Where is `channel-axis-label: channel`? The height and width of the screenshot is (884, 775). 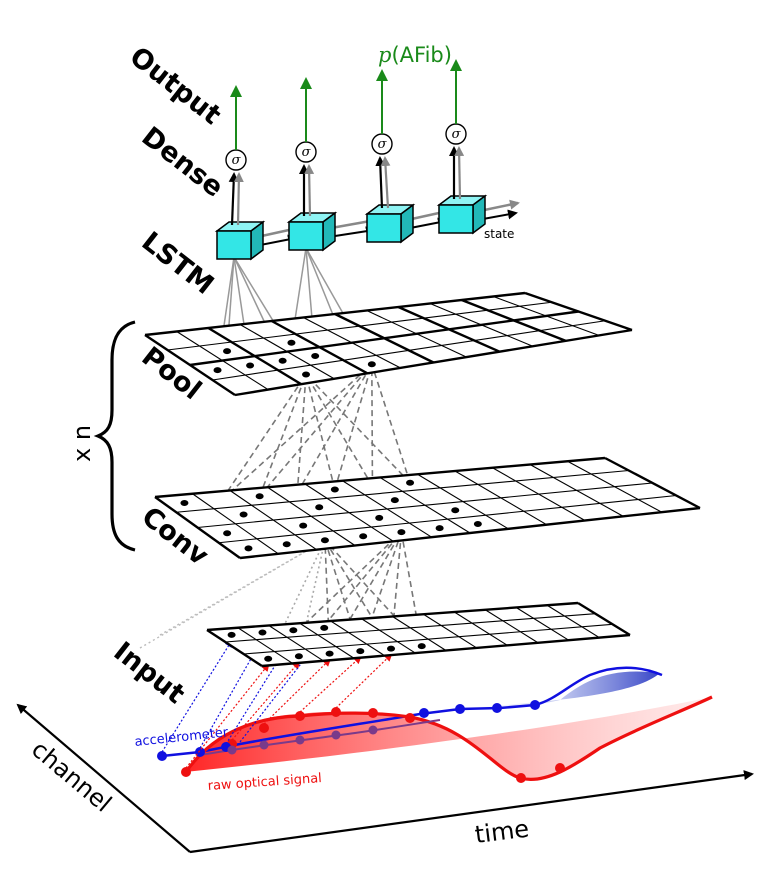 channel-axis-label: channel is located at coordinates (71, 776).